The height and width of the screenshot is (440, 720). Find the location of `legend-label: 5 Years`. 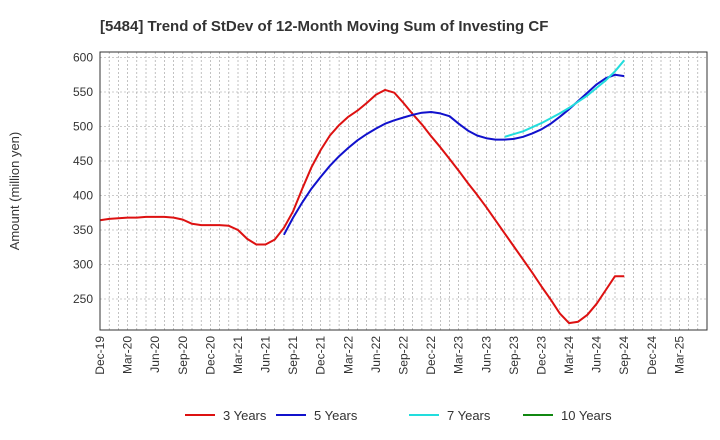

legend-label: 5 Years is located at coordinates (336, 415).